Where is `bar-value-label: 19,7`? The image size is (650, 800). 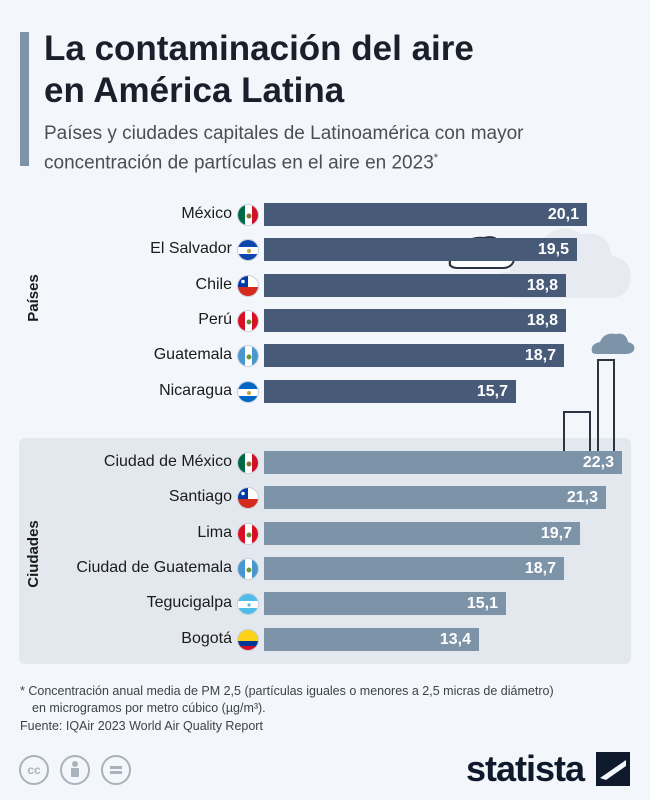 bar-value-label: 19,7 is located at coordinates (556, 533).